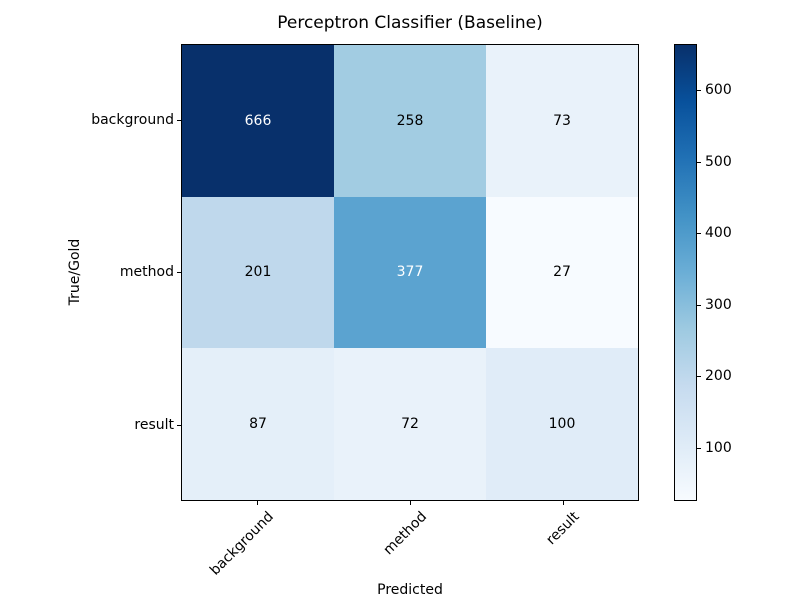 The width and height of the screenshot is (800, 600). What do you see at coordinates (258, 272) in the screenshot?
I see `heatmap-cell-method-background: 201` at bounding box center [258, 272].